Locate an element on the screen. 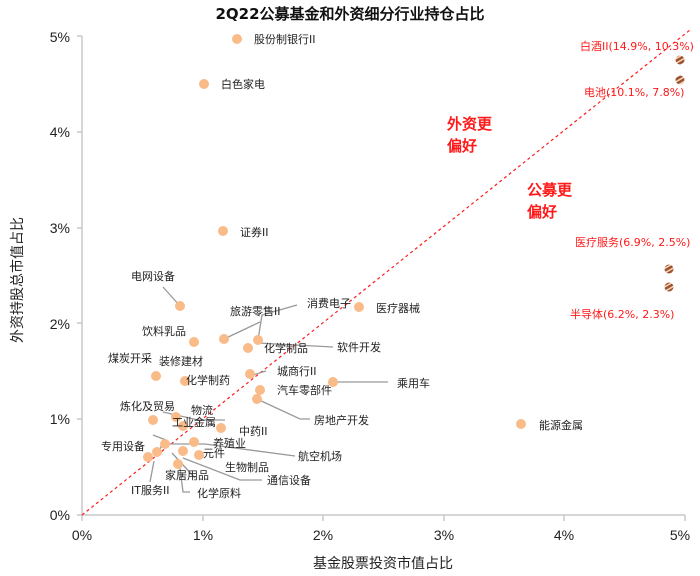  zone-label-fund: 偏好 is located at coordinates (542, 212).